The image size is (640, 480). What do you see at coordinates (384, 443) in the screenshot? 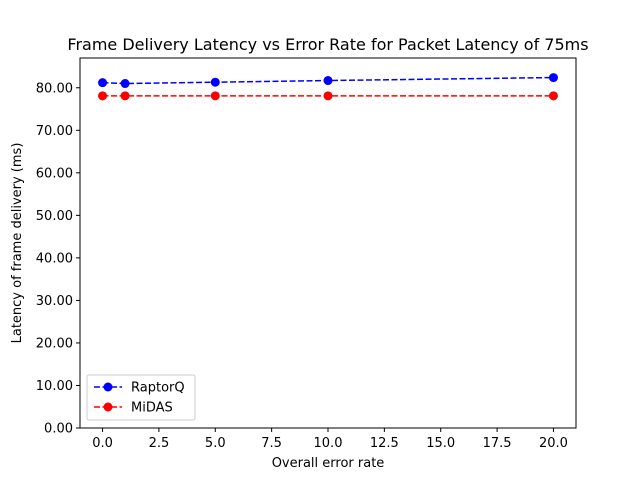
I see `x-tick-label: 12.5` at bounding box center [384, 443].